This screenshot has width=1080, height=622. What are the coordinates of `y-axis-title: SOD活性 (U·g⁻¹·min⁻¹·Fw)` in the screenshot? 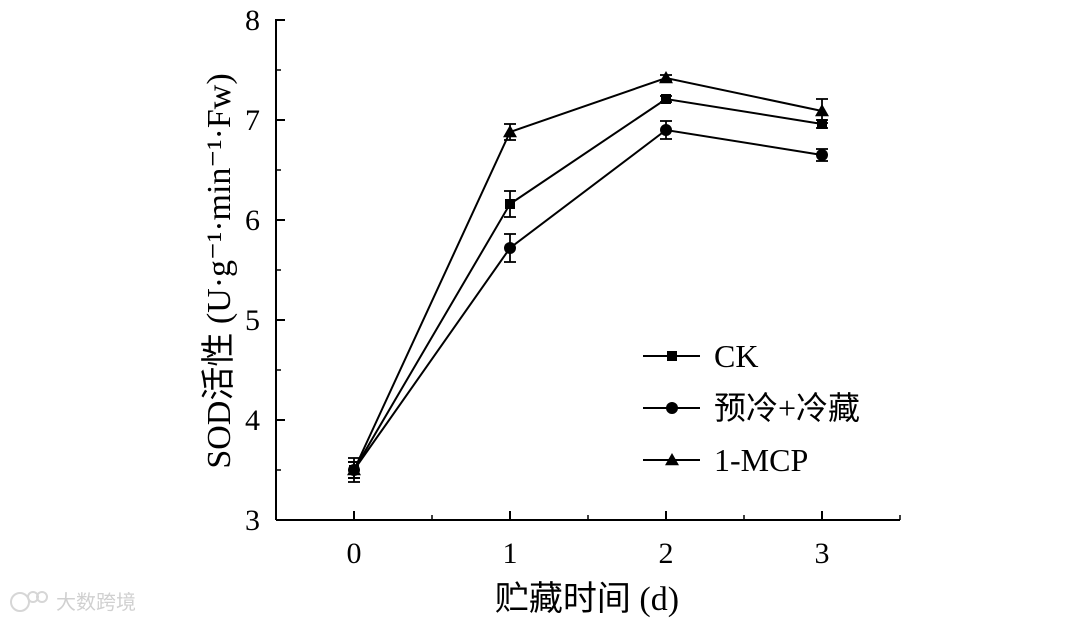 It's located at (219, 270).